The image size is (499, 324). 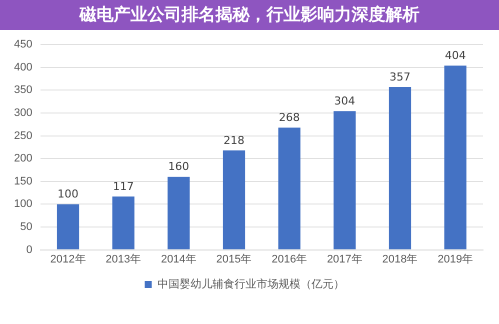 I want to click on x-tick-label: 2017年, so click(x=344, y=259).